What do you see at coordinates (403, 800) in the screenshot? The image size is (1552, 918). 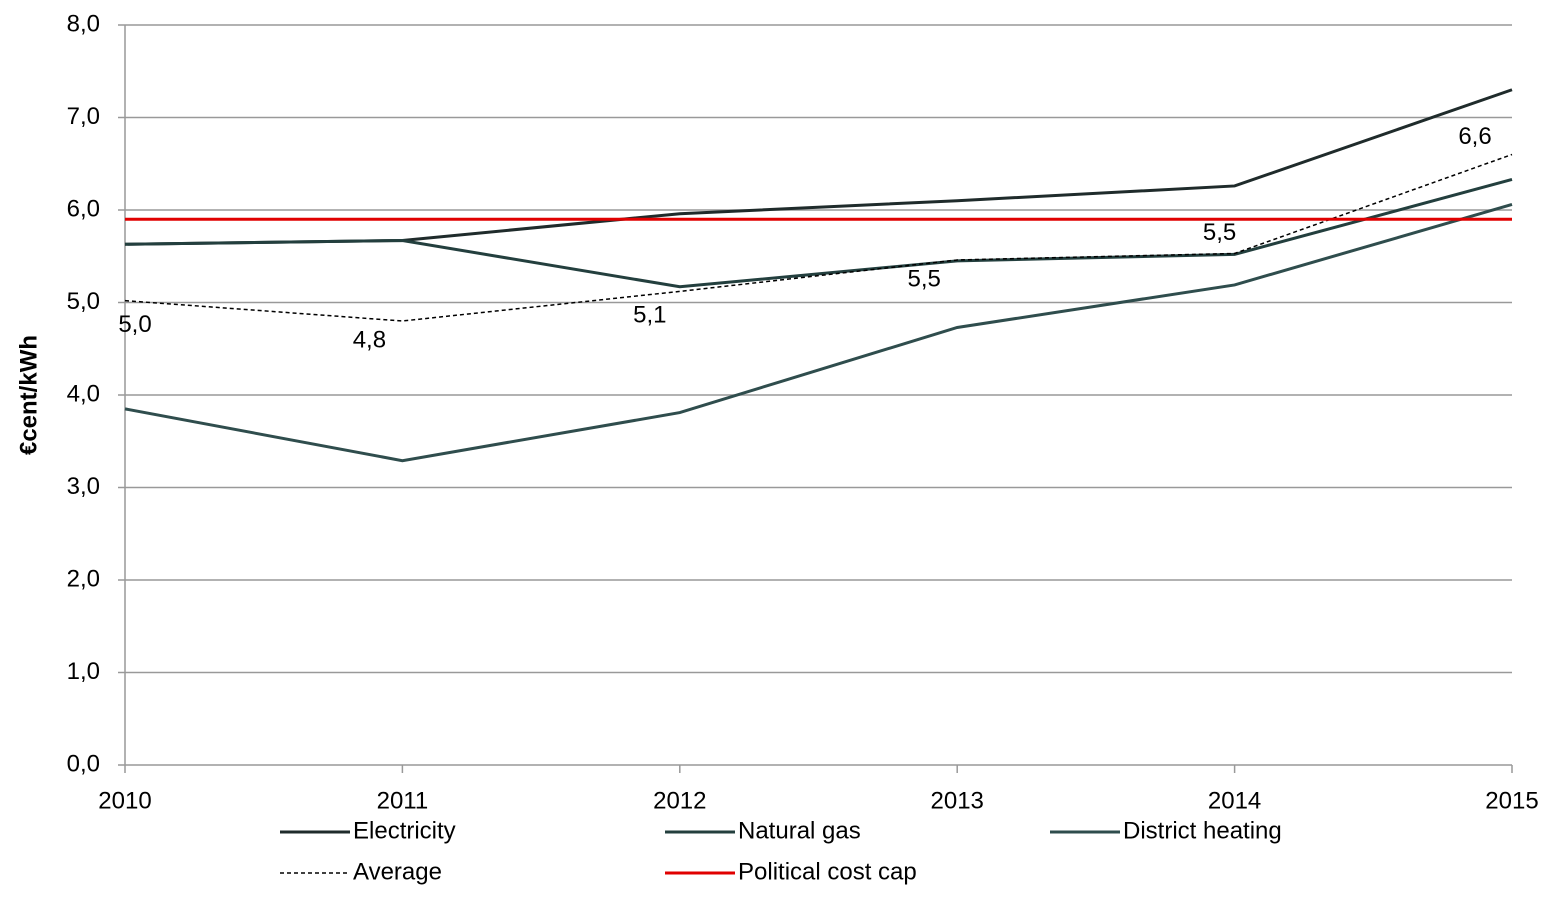 I see `x-tick-label: 2011` at bounding box center [403, 800].